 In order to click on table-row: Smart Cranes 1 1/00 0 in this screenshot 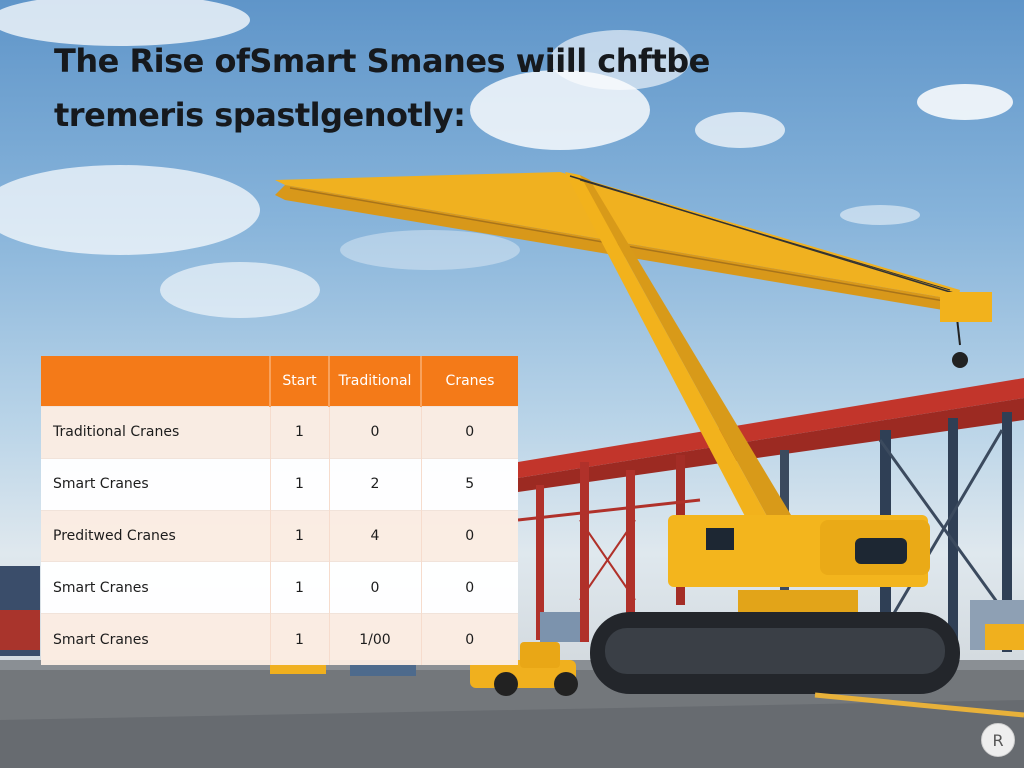, I will do `click(279, 639)`.